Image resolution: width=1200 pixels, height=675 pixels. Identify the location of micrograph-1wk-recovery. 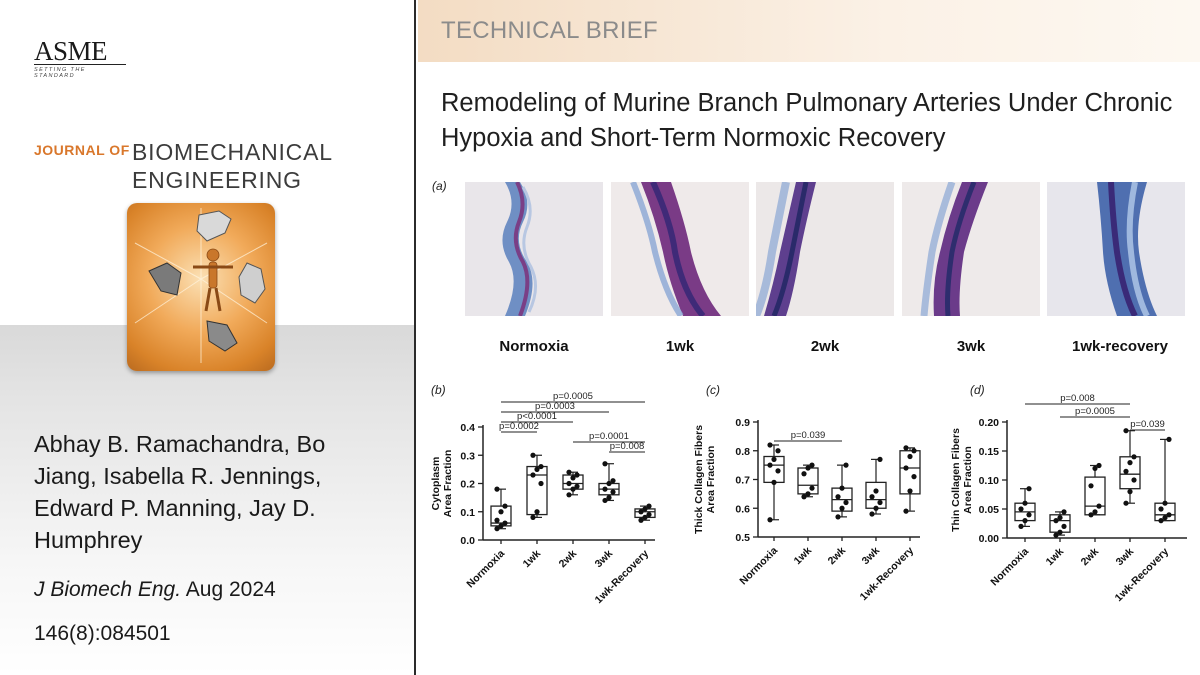
(1116, 249).